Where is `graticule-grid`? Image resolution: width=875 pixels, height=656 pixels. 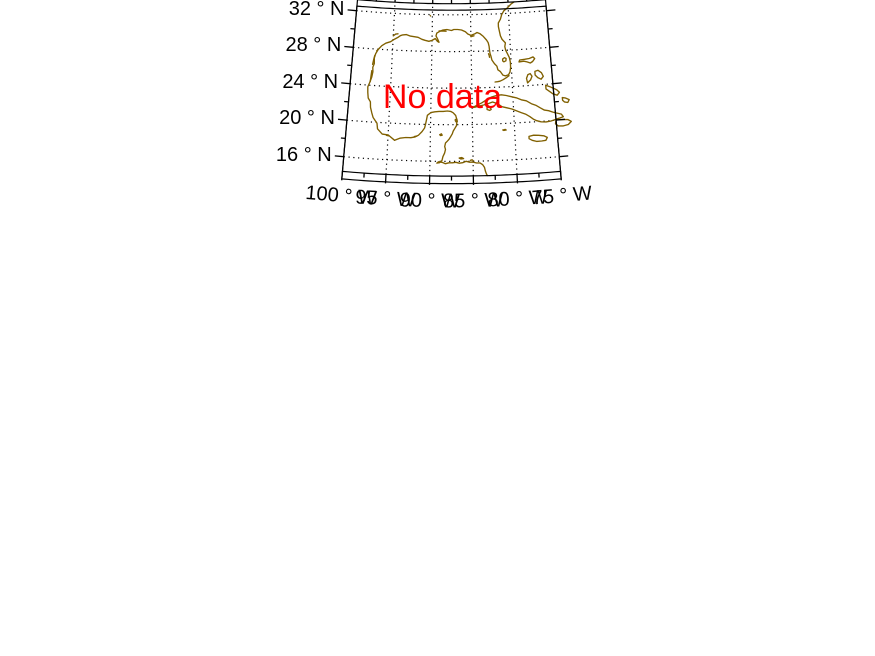 graticule-grid is located at coordinates (451, 89).